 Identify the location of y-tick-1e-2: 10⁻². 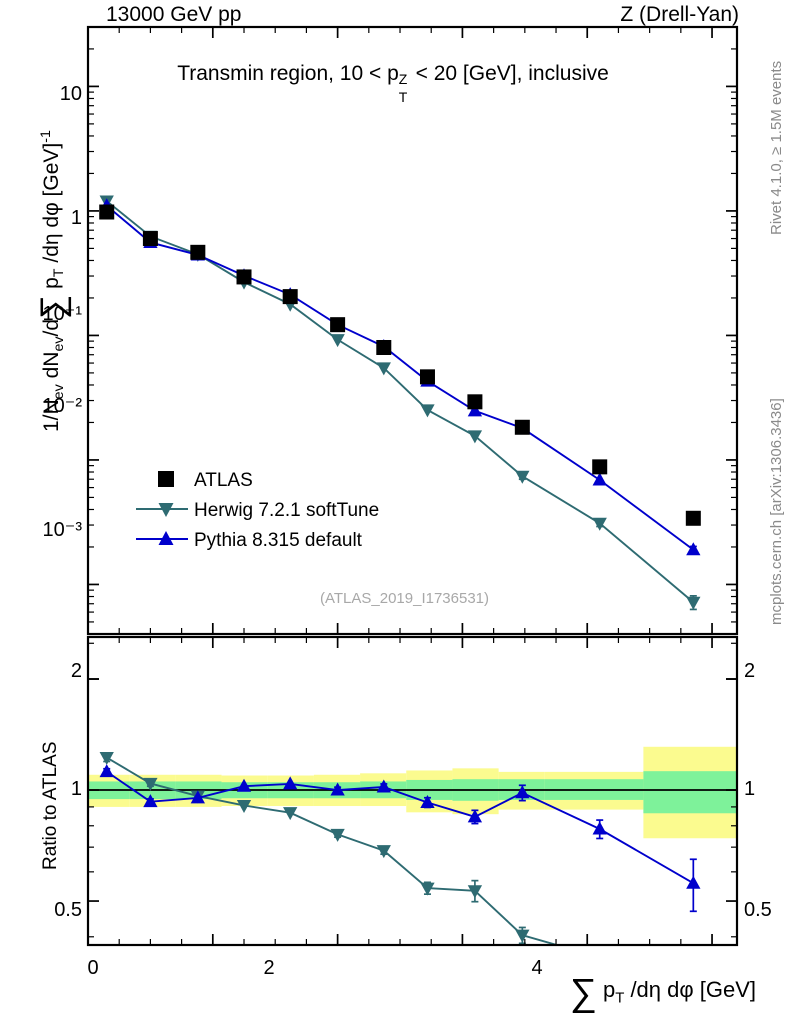
(62, 406).